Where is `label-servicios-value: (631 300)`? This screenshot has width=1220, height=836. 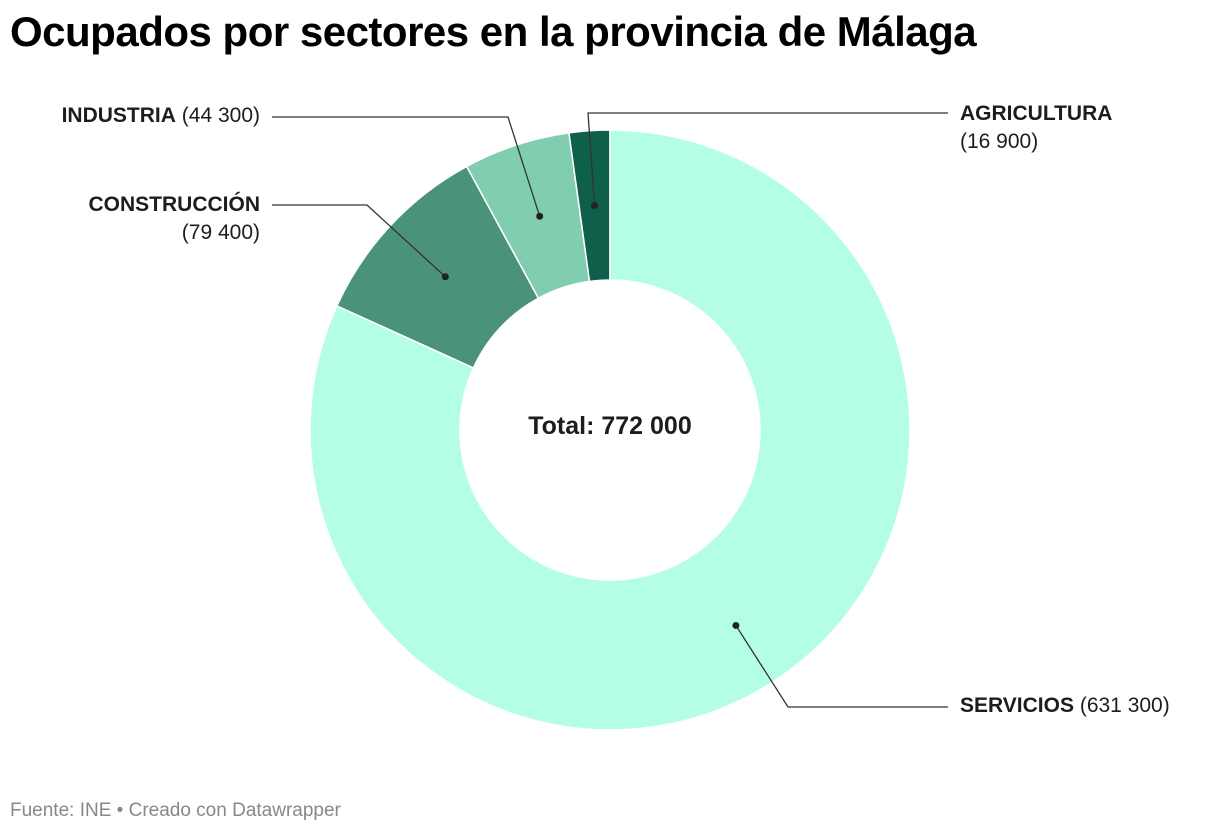
label-servicios-value: (631 300) is located at coordinates (1124, 705).